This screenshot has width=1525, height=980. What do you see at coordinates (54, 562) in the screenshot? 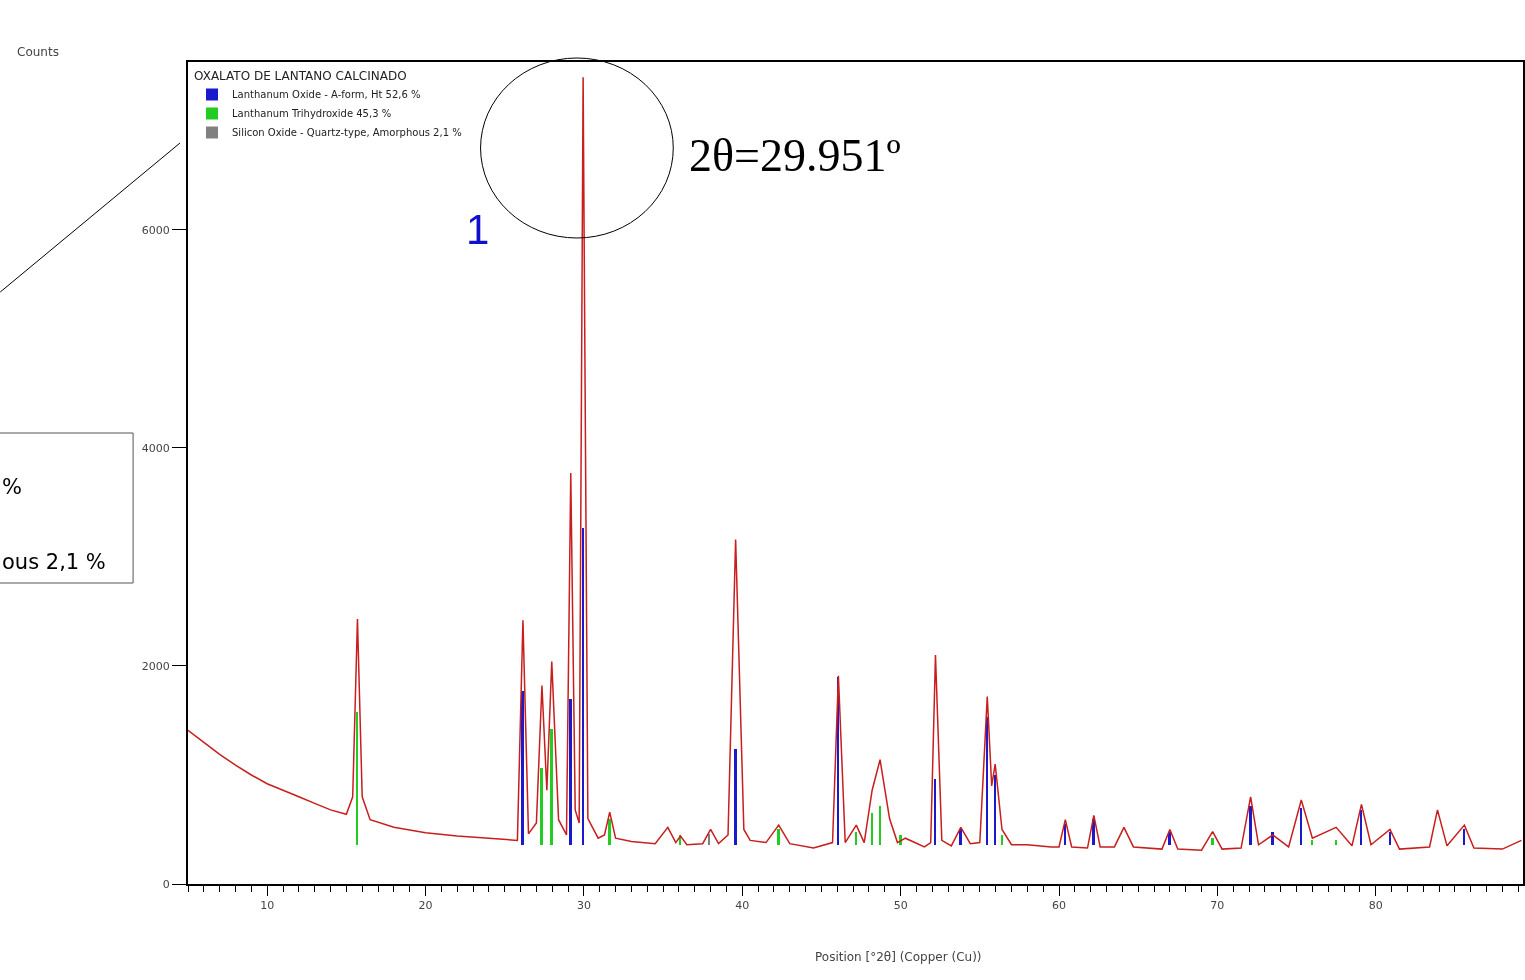
I see `text: ous 2,1 %` at bounding box center [54, 562].